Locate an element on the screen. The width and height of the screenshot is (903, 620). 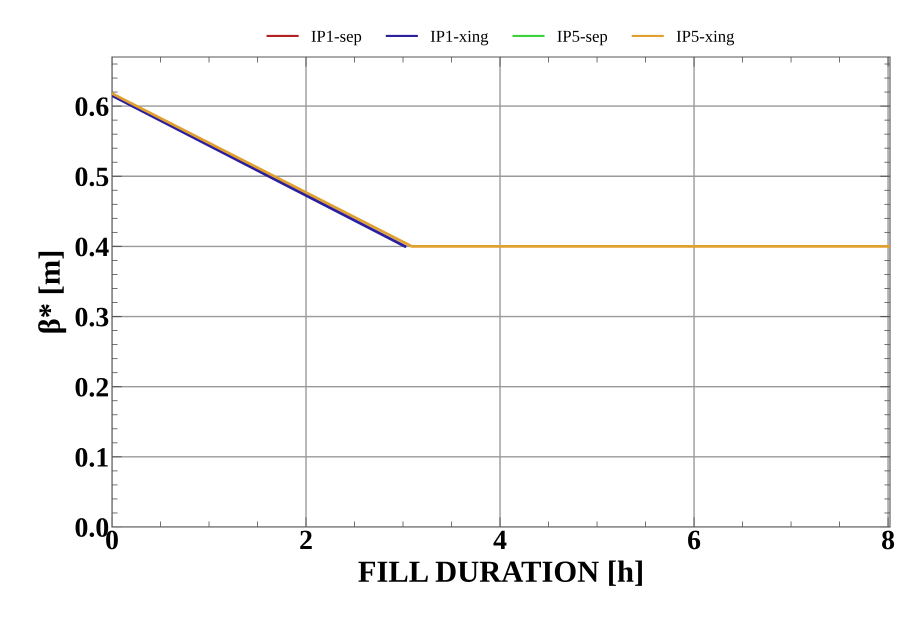
legend-label: IP5-sep is located at coordinates (582, 38).